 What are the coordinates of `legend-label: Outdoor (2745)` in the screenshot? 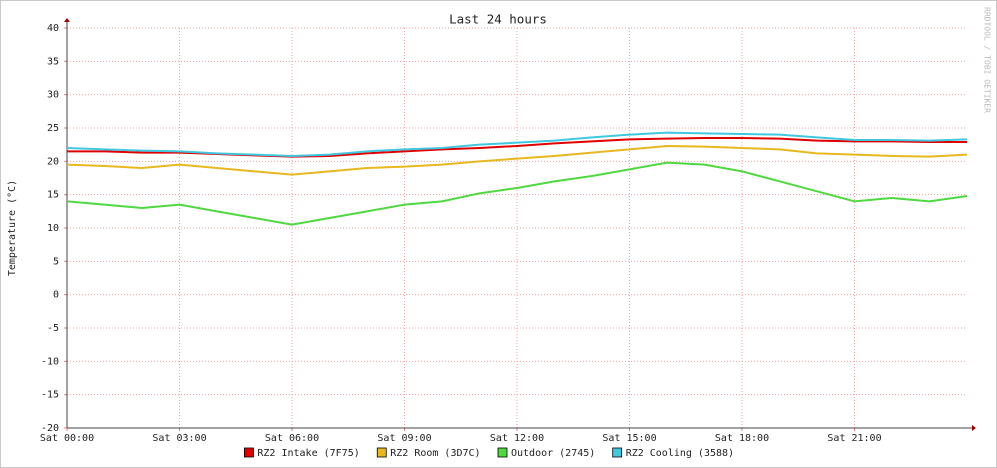 It's located at (553, 453).